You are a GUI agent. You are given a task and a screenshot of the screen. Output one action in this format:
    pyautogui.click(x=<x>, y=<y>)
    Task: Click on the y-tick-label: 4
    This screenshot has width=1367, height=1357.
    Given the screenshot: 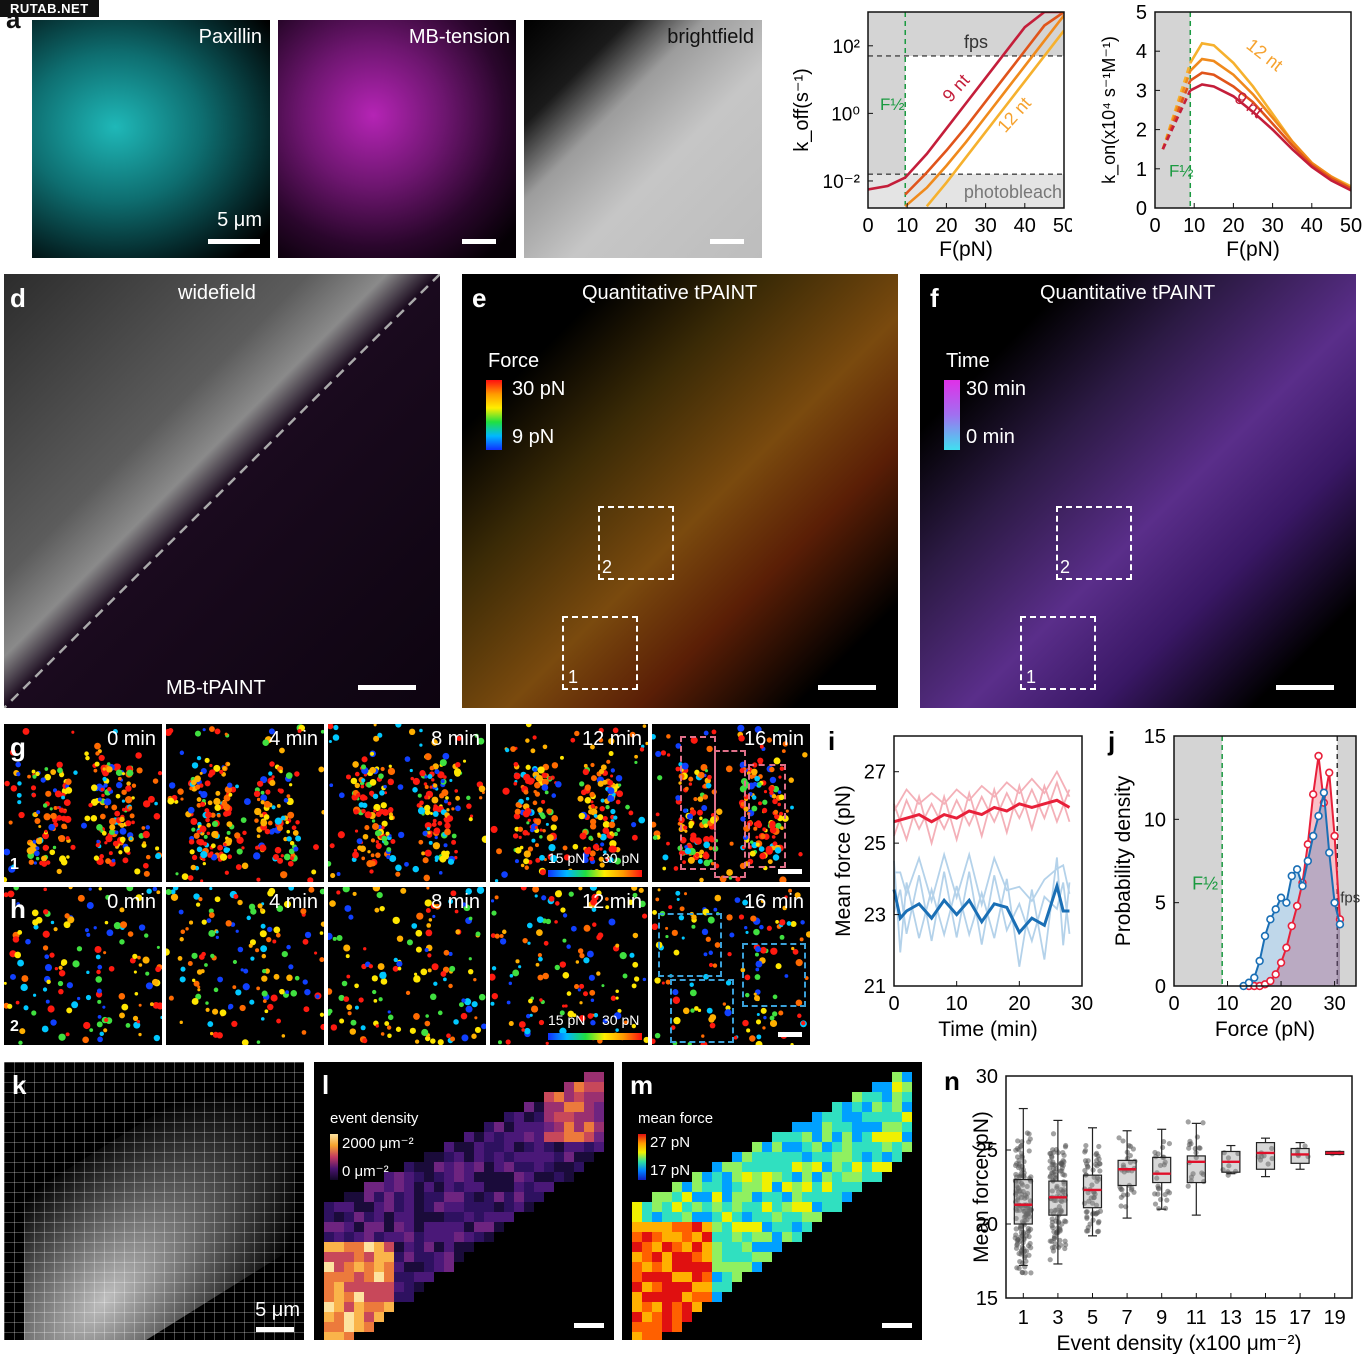 What is the action you would take?
    pyautogui.click(x=1141, y=52)
    